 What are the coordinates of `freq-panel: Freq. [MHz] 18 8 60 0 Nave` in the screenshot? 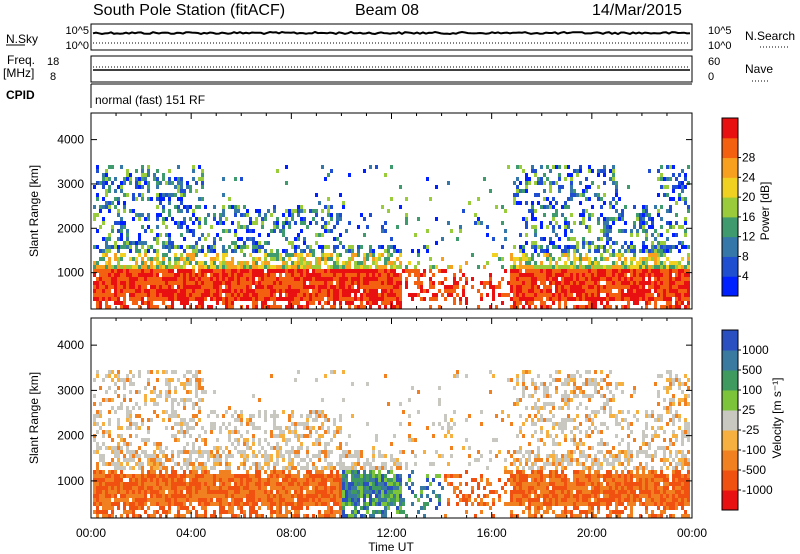 It's located at (388, 68).